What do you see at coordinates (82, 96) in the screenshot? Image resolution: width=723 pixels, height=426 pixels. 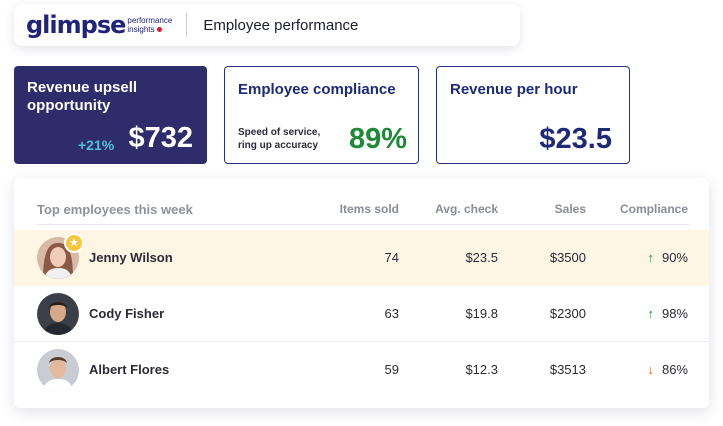 I see `kpi-upsell-title: Revenue upsell opportunity` at bounding box center [82, 96].